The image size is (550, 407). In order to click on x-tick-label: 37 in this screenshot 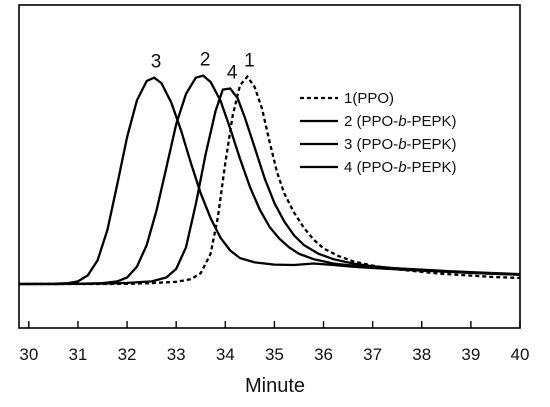, I will do `click(372, 354)`.